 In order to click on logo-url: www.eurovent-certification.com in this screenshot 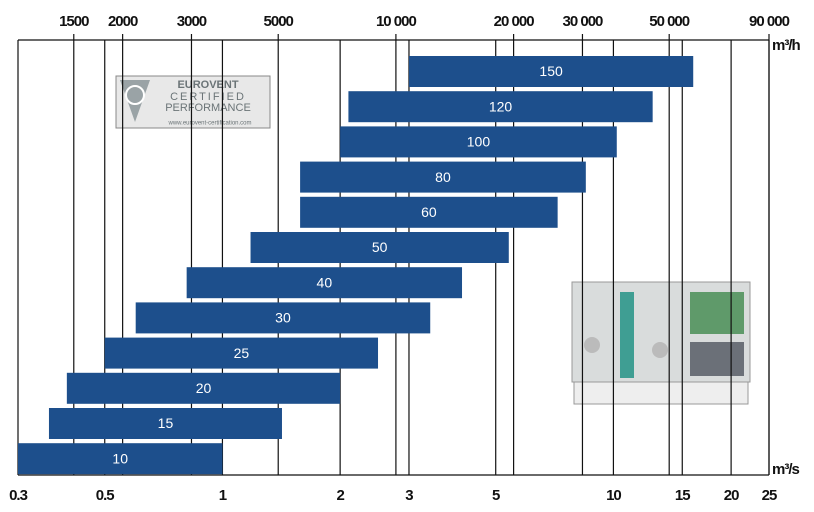, I will do `click(209, 124)`.